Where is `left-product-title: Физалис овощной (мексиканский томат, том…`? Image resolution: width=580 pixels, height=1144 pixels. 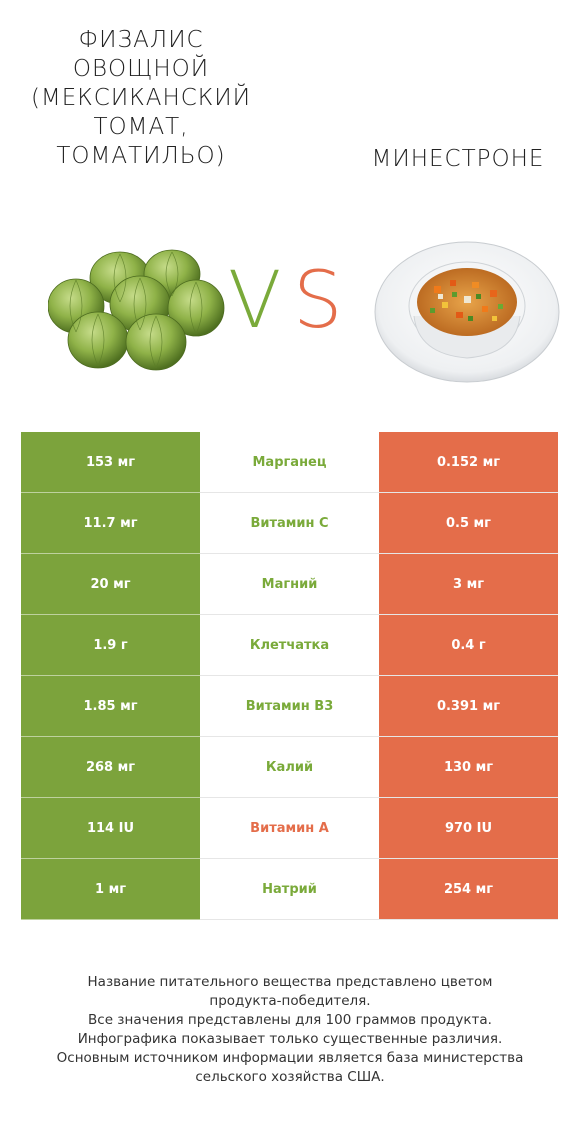
left-product-title: Физалис овощной (мексиканский томат, том… is located at coordinates (141, 98).